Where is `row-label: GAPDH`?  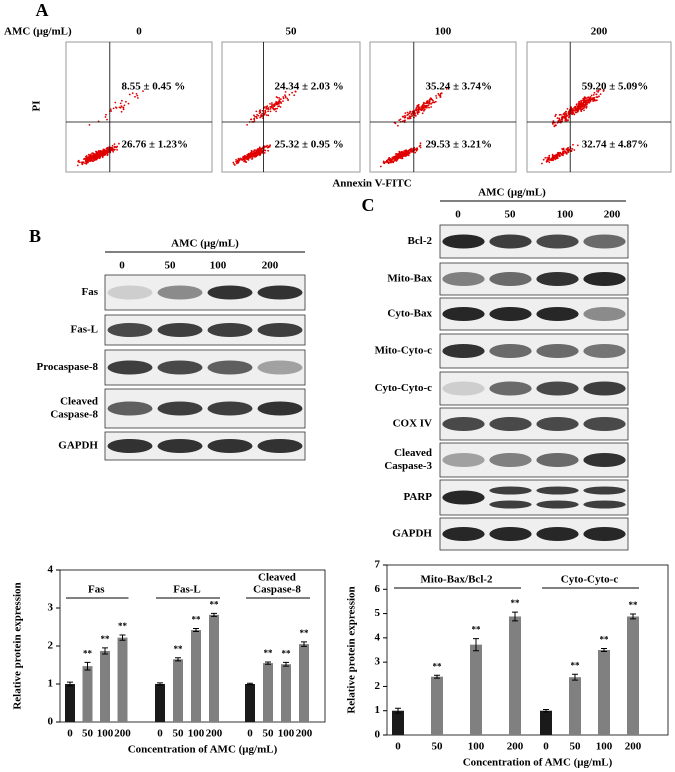 row-label: GAPDH is located at coordinates (412, 534).